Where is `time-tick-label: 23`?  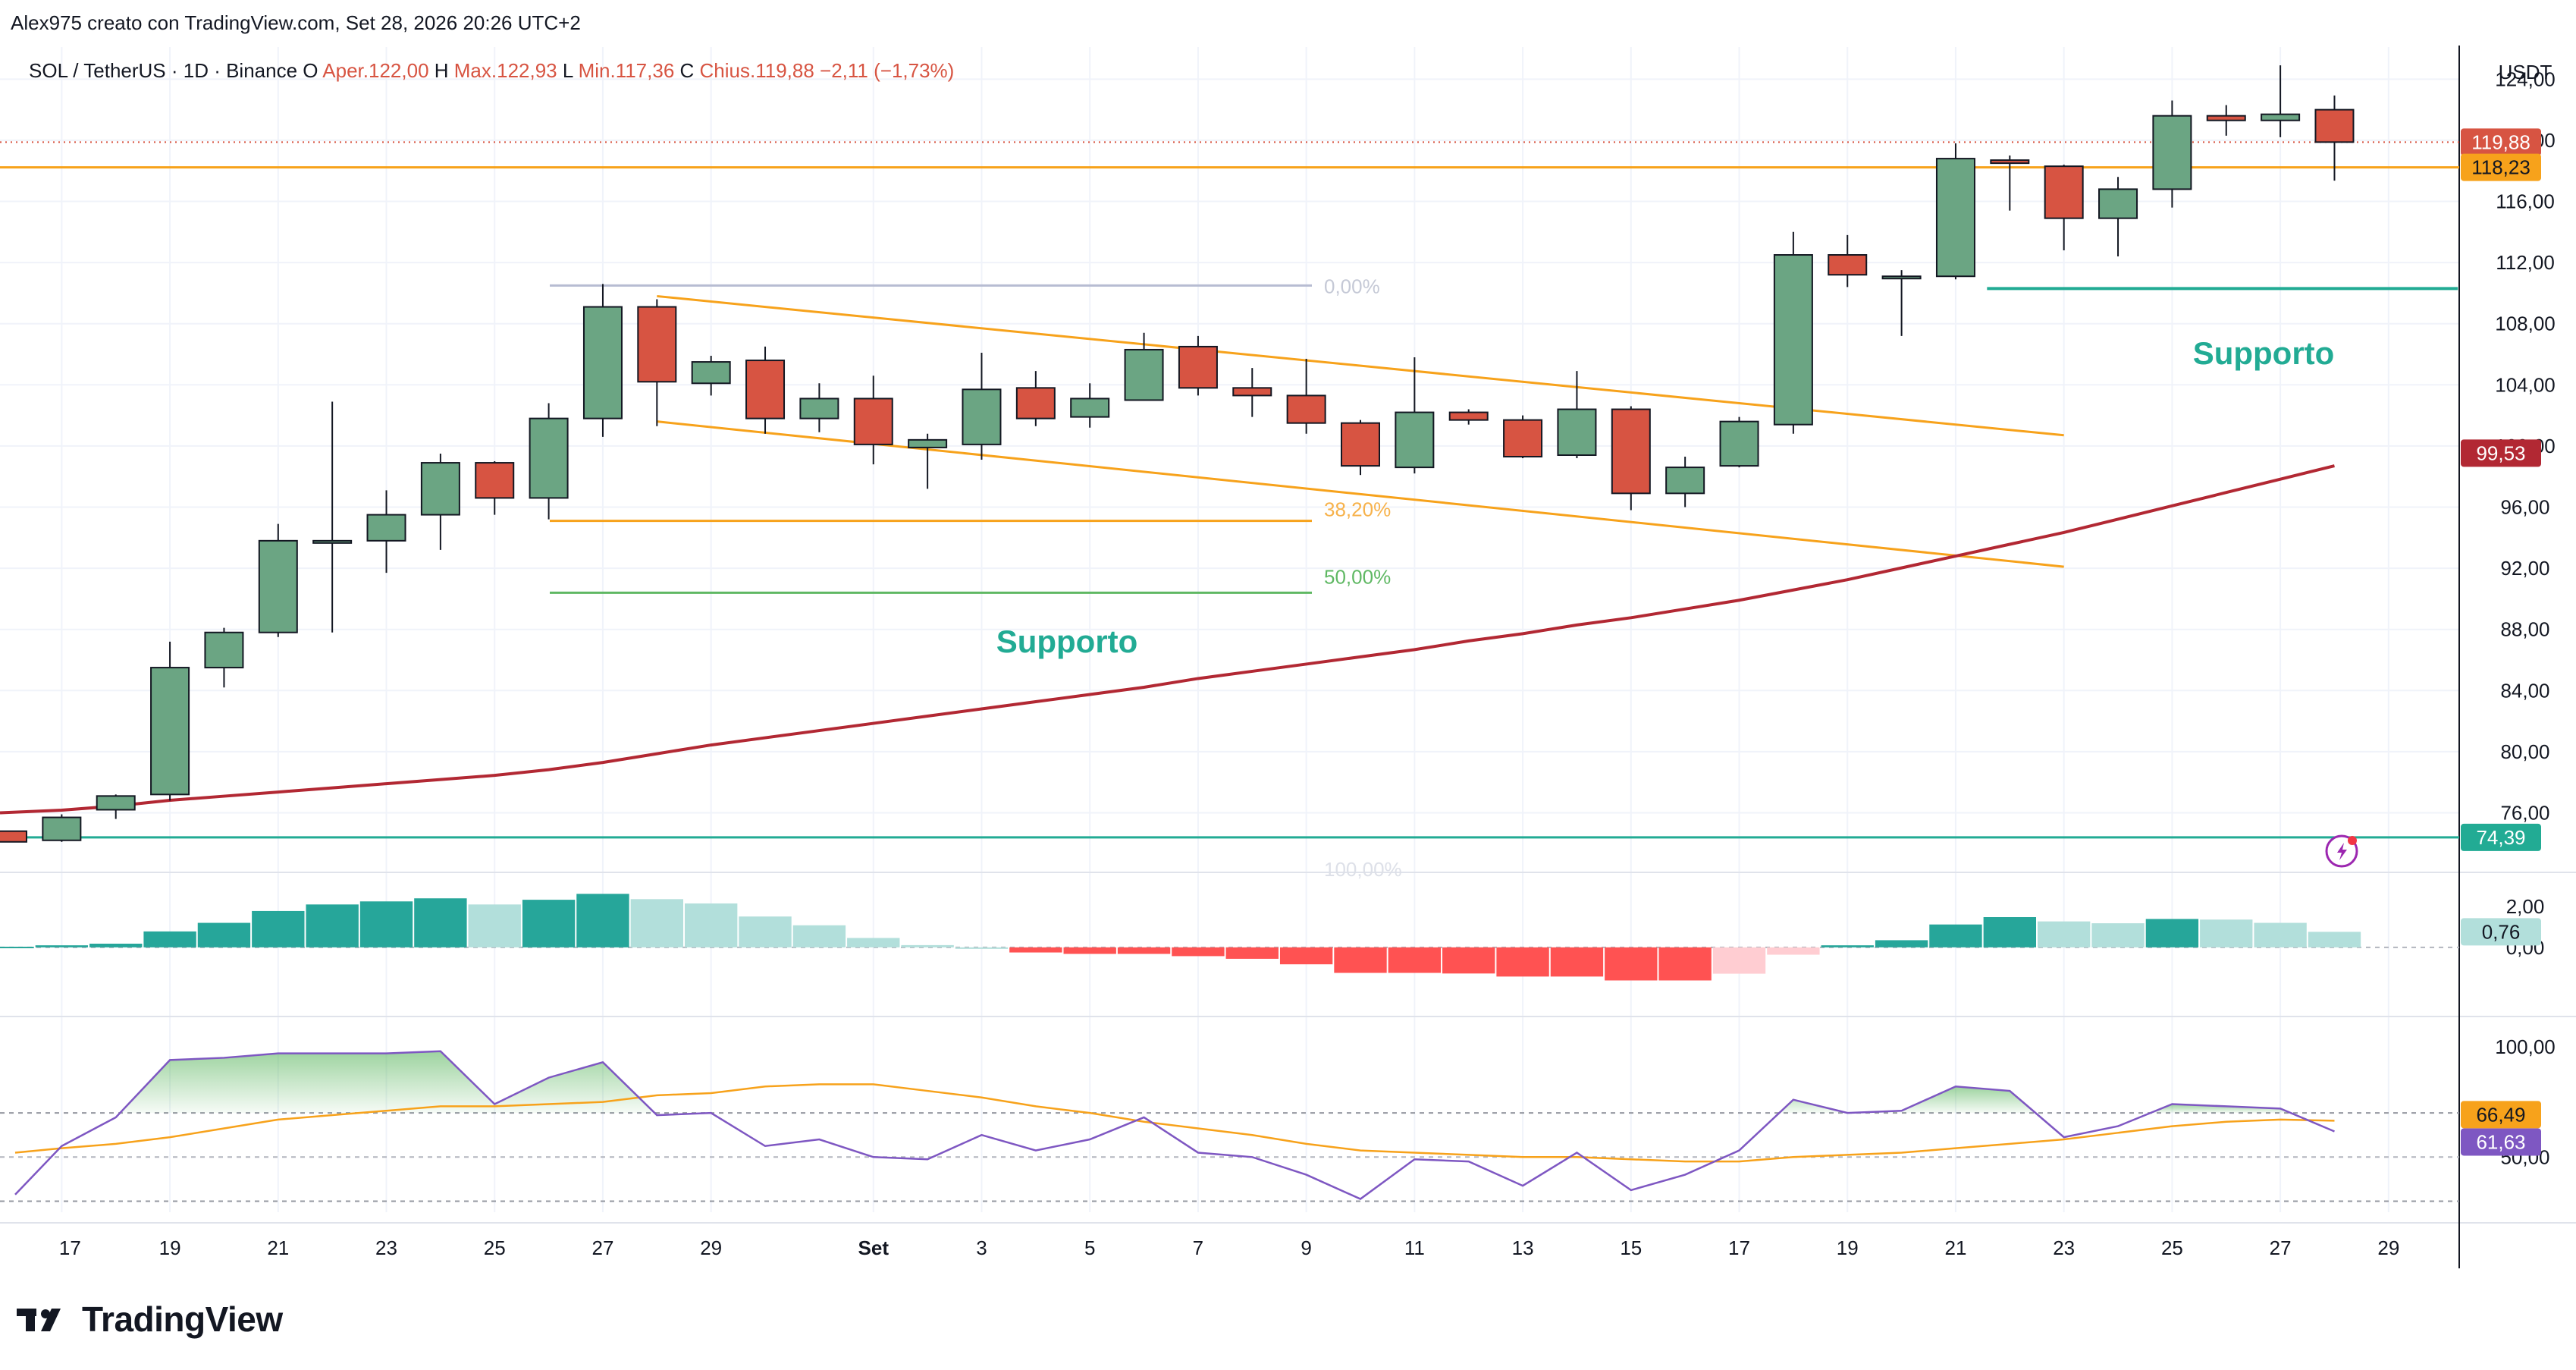
time-tick-label: 23 is located at coordinates (386, 1247).